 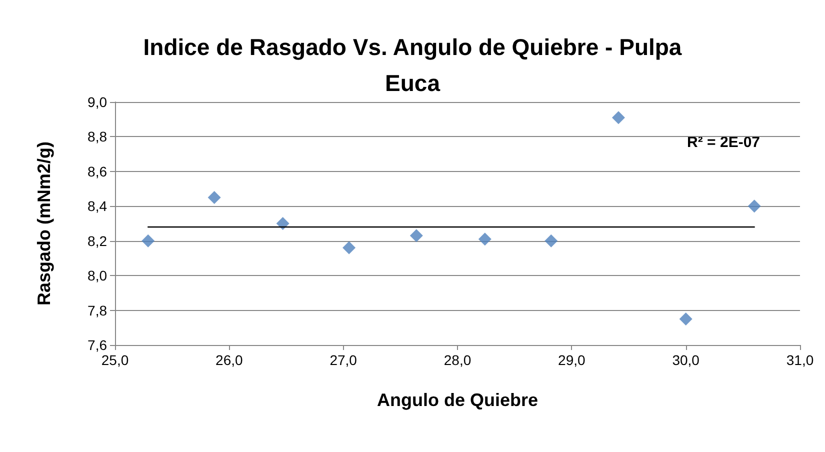 I want to click on y-tick-label: 7,6, so click(x=98, y=345).